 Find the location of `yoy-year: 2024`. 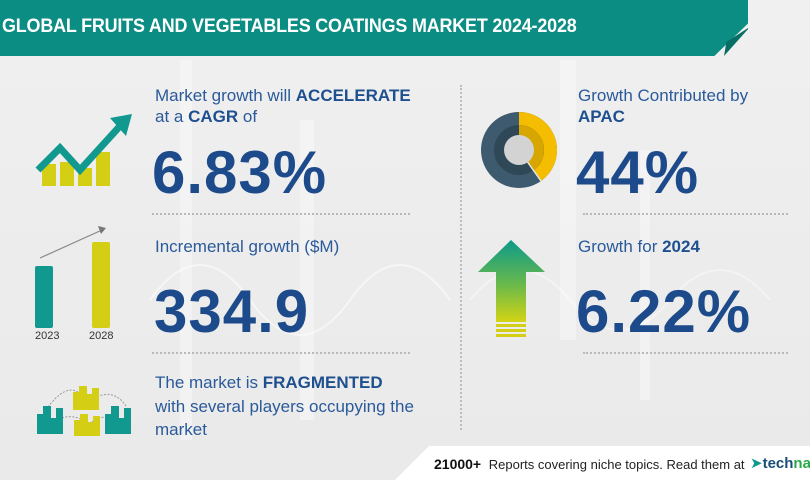

yoy-year: 2024 is located at coordinates (681, 246).